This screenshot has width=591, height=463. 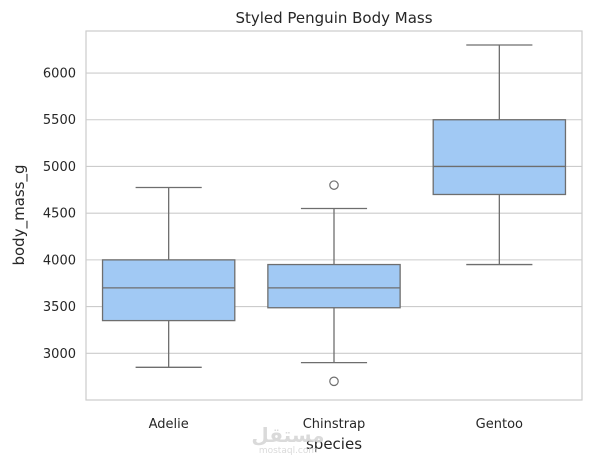 What do you see at coordinates (288, 451) in the screenshot?
I see `watermark-subtext: mostaql.com` at bounding box center [288, 451].